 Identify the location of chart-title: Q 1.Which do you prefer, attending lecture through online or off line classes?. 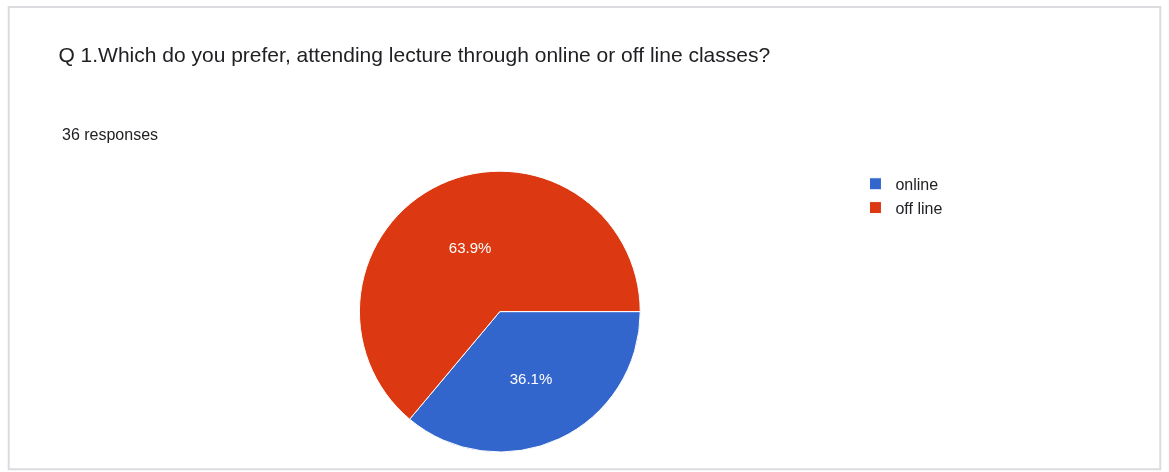
(414, 54).